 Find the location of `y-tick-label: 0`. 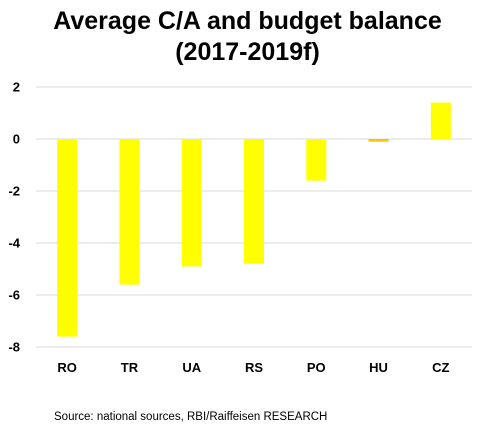

y-tick-label: 0 is located at coordinates (16, 139).